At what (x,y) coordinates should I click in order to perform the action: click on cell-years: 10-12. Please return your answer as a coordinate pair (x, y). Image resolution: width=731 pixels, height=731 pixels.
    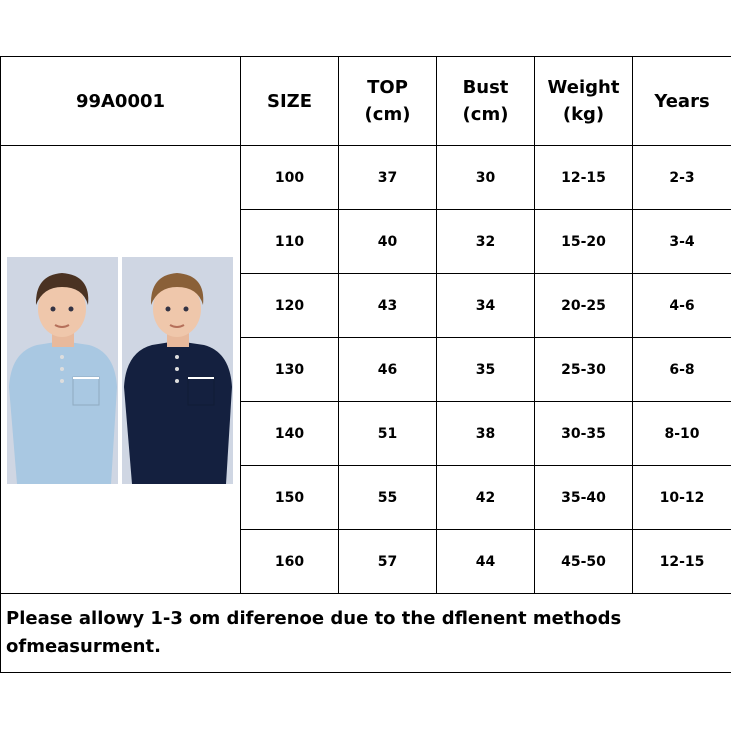
    Looking at the image, I should click on (681, 497).